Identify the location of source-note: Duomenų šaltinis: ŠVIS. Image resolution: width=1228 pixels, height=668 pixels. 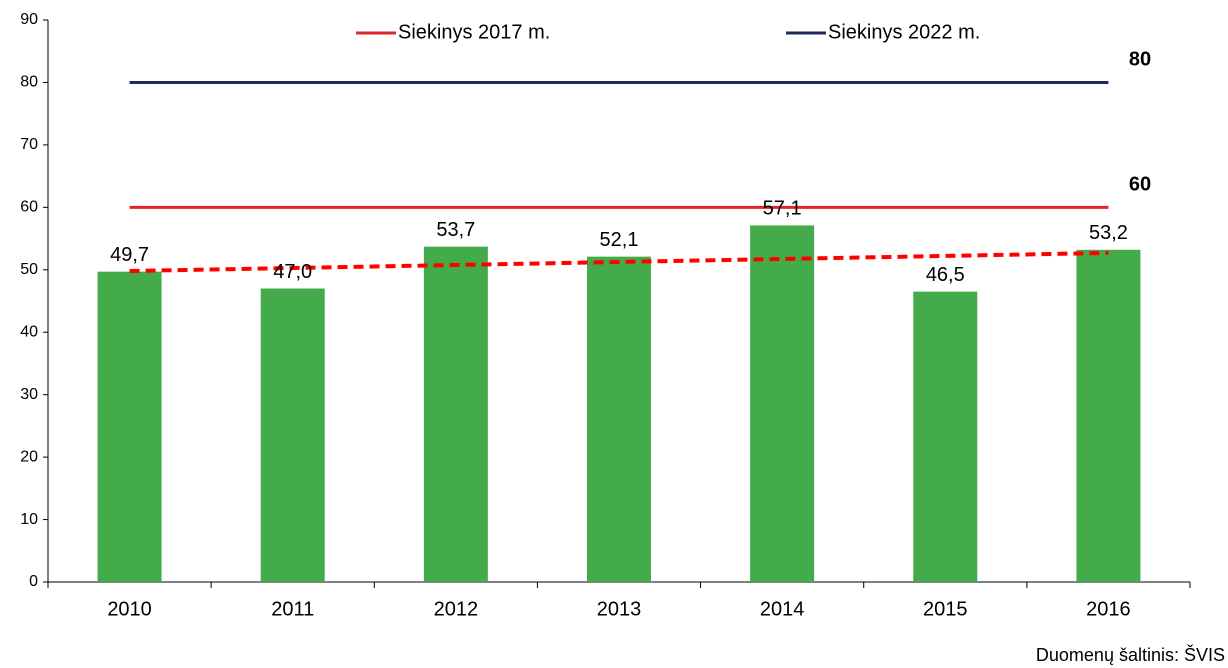
(1130, 654).